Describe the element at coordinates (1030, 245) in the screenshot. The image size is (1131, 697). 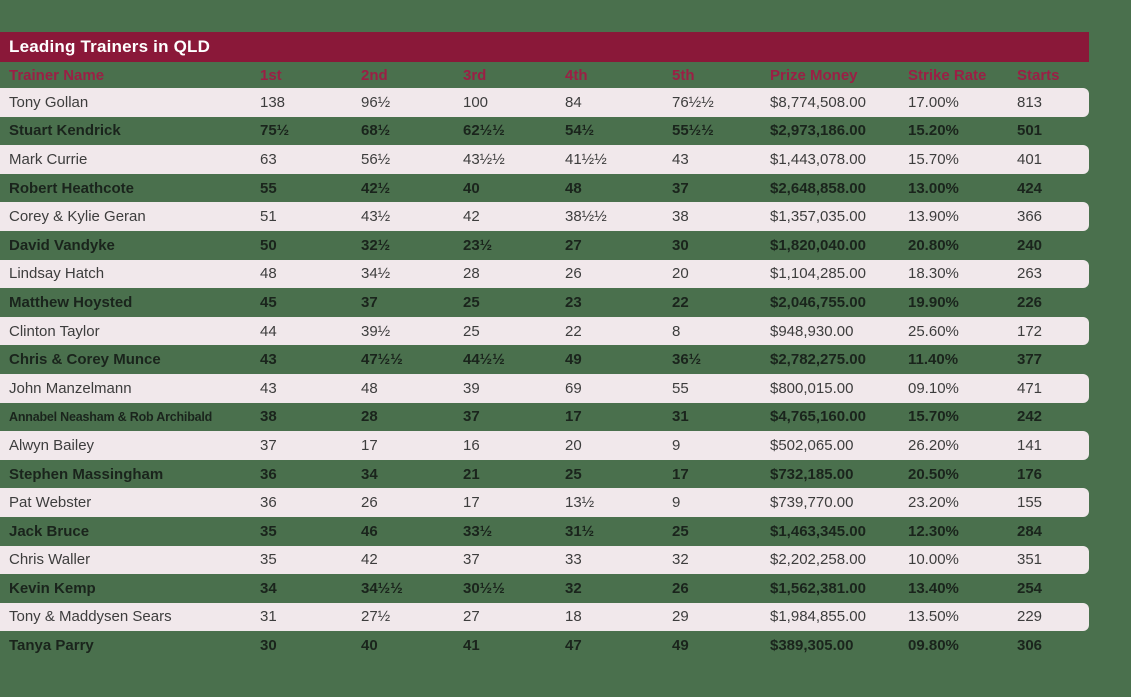
I see `cell-starts: 240` at that location.